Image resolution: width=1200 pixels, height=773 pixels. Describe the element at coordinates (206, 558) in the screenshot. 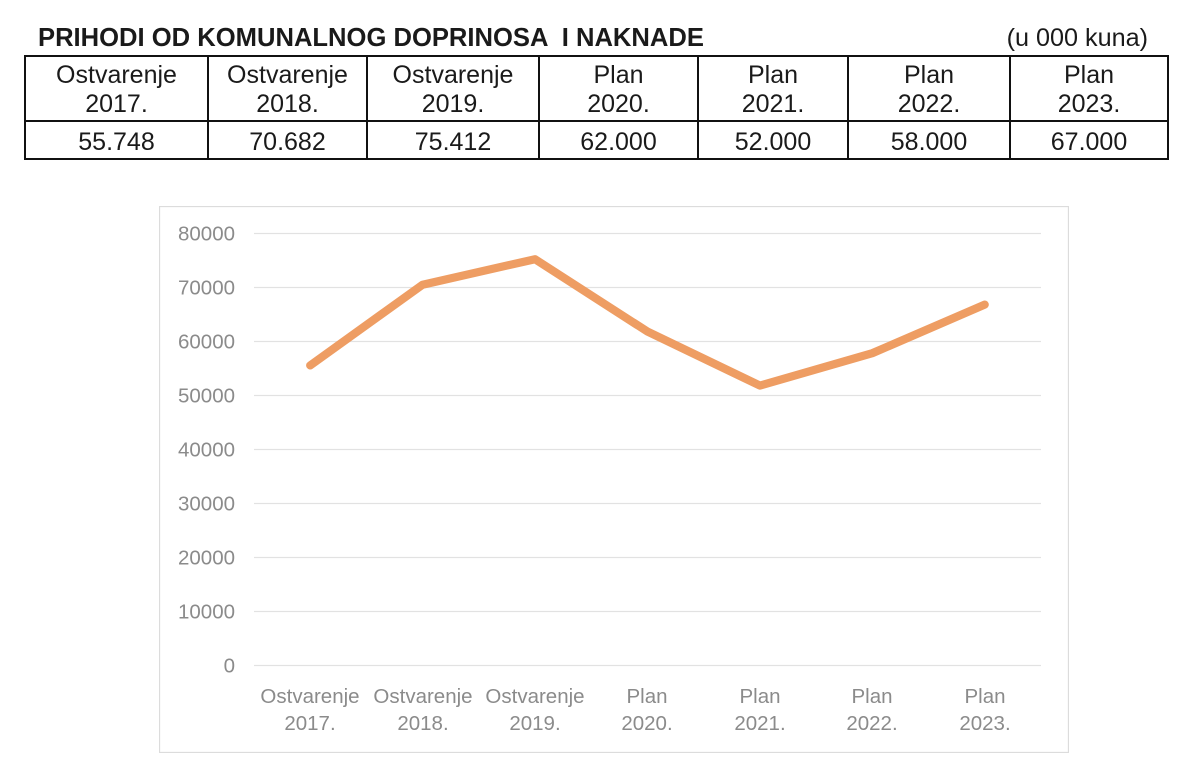

I see `svg-text: 20000` at that location.